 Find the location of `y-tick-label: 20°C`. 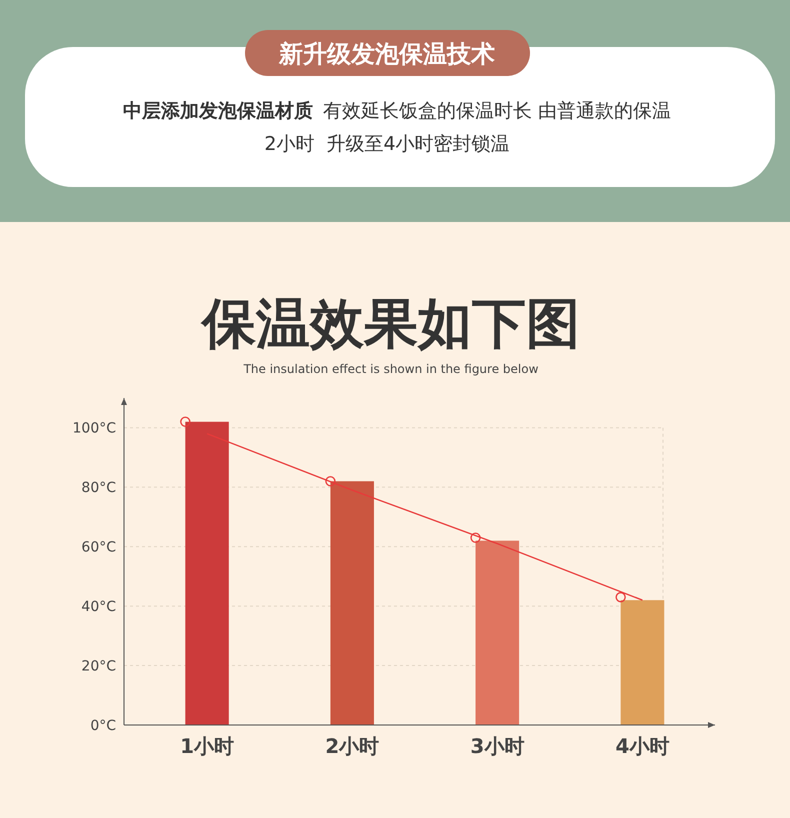

y-tick-label: 20°C is located at coordinates (98, 666).